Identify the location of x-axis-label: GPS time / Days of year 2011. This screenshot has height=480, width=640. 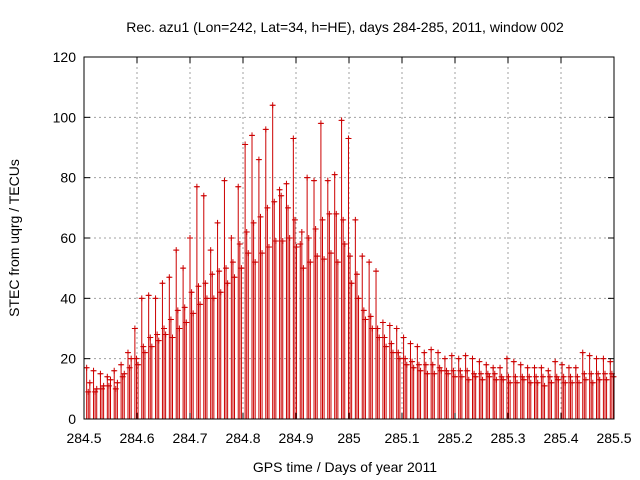
(345, 467).